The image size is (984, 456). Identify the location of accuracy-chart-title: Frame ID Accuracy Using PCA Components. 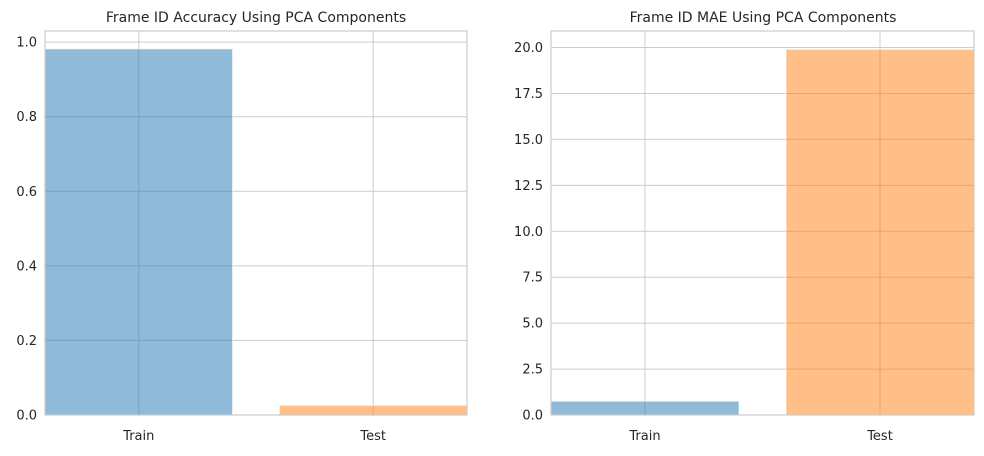
(256, 18).